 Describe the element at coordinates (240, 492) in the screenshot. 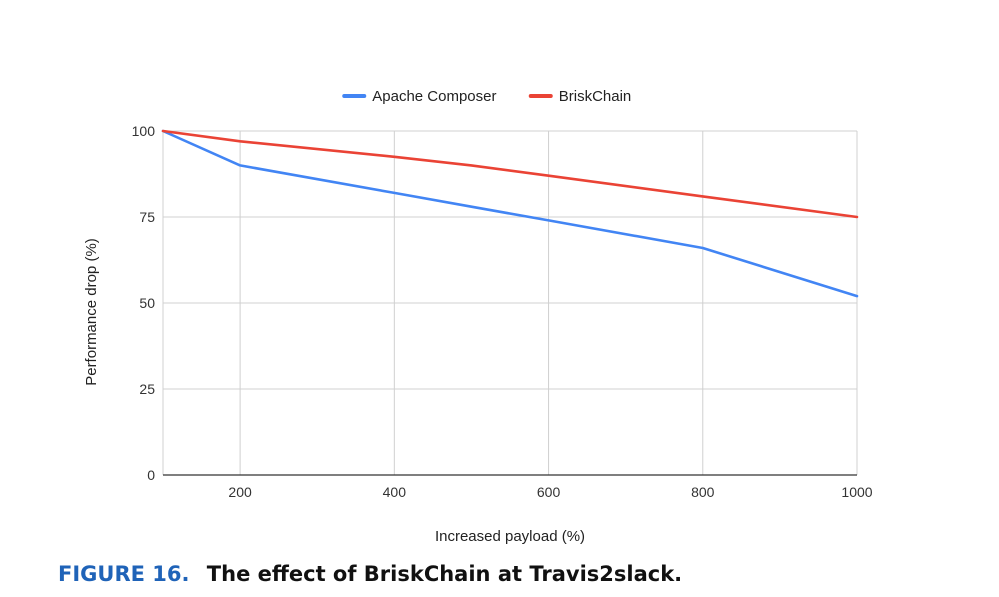

I see `x-tick-label: 200` at that location.